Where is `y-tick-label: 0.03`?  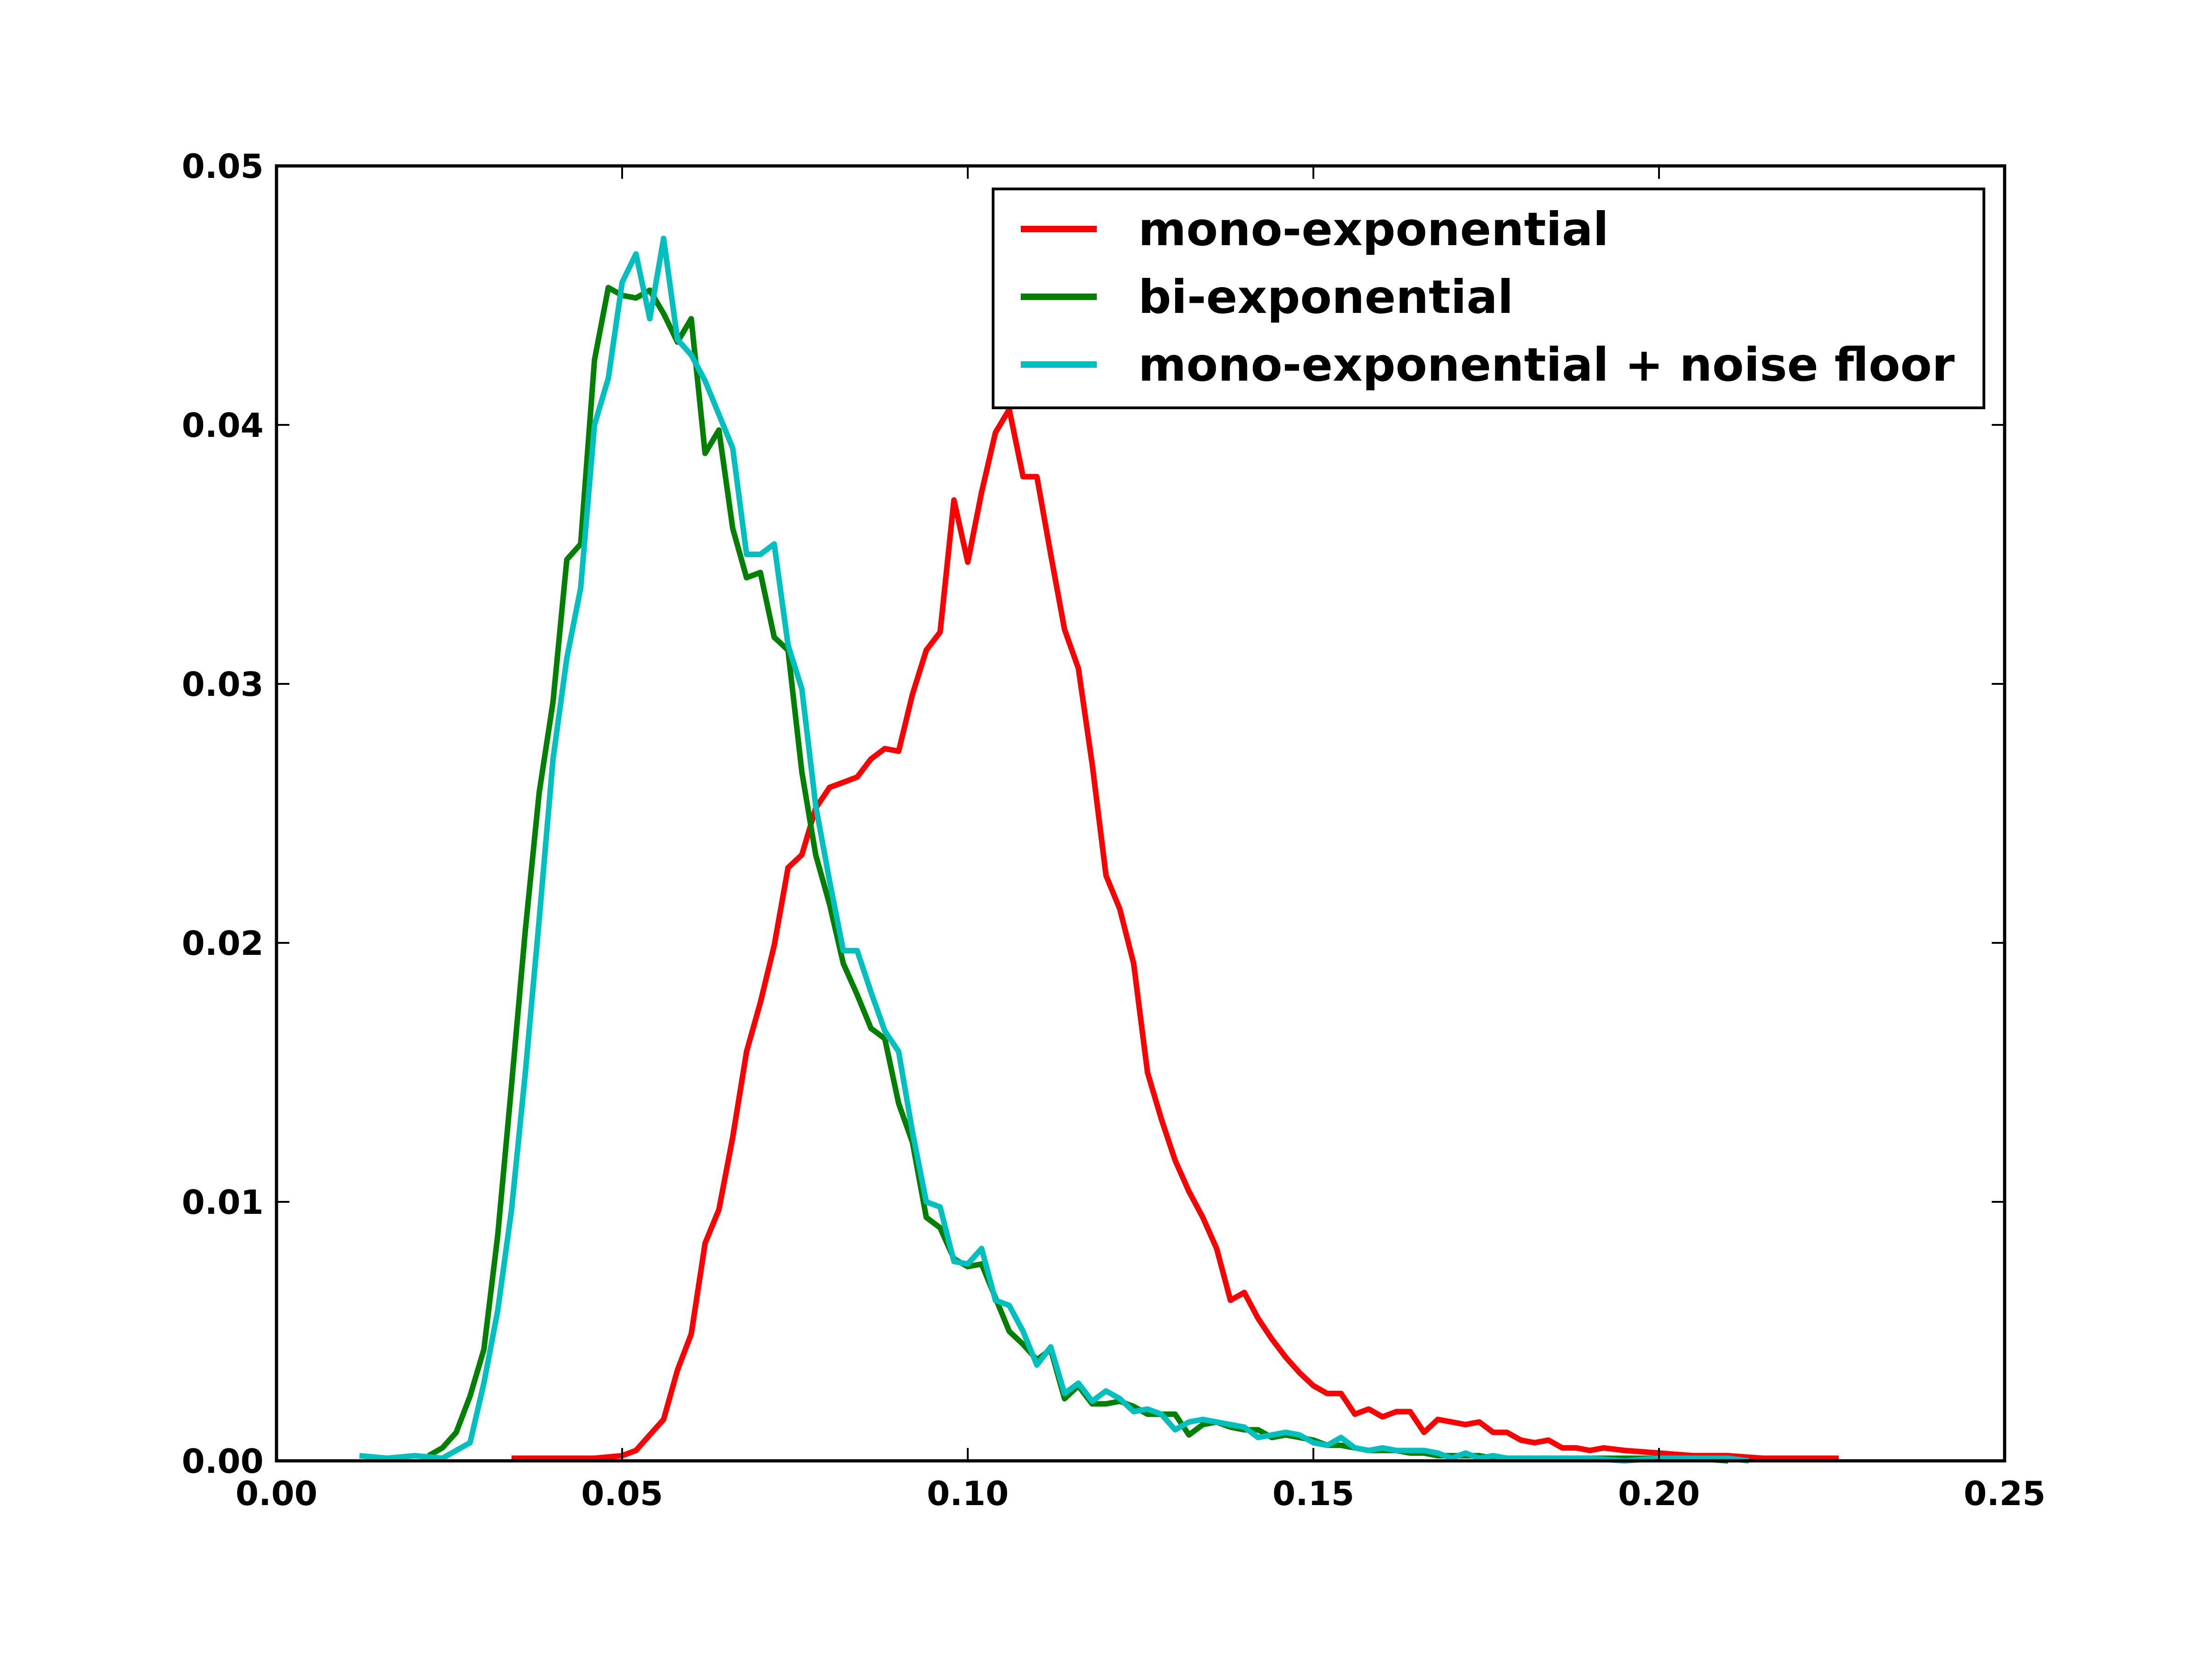
y-tick-label: 0.03 is located at coordinates (223, 684).